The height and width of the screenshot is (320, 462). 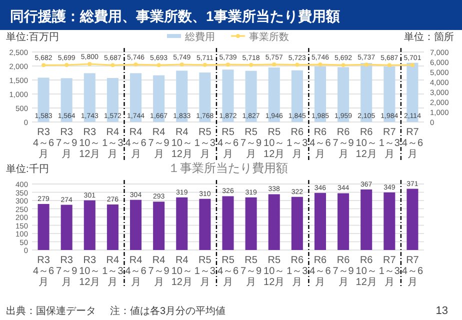 I want to click on y2-axis-title: 単位：箇所, so click(x=429, y=37).